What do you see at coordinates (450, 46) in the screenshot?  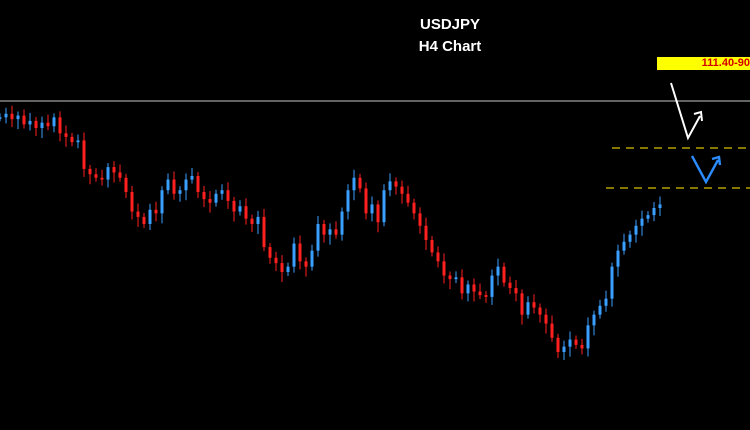 I see `chart-subtitle: H4 Chart` at bounding box center [450, 46].